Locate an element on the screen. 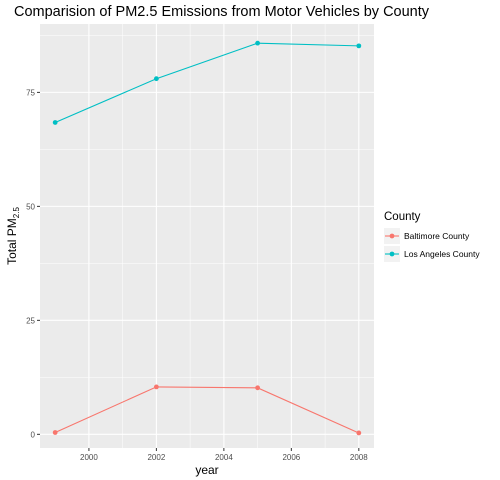 This screenshot has height=480, width=500. legend-point-baltimore-county is located at coordinates (392, 236).